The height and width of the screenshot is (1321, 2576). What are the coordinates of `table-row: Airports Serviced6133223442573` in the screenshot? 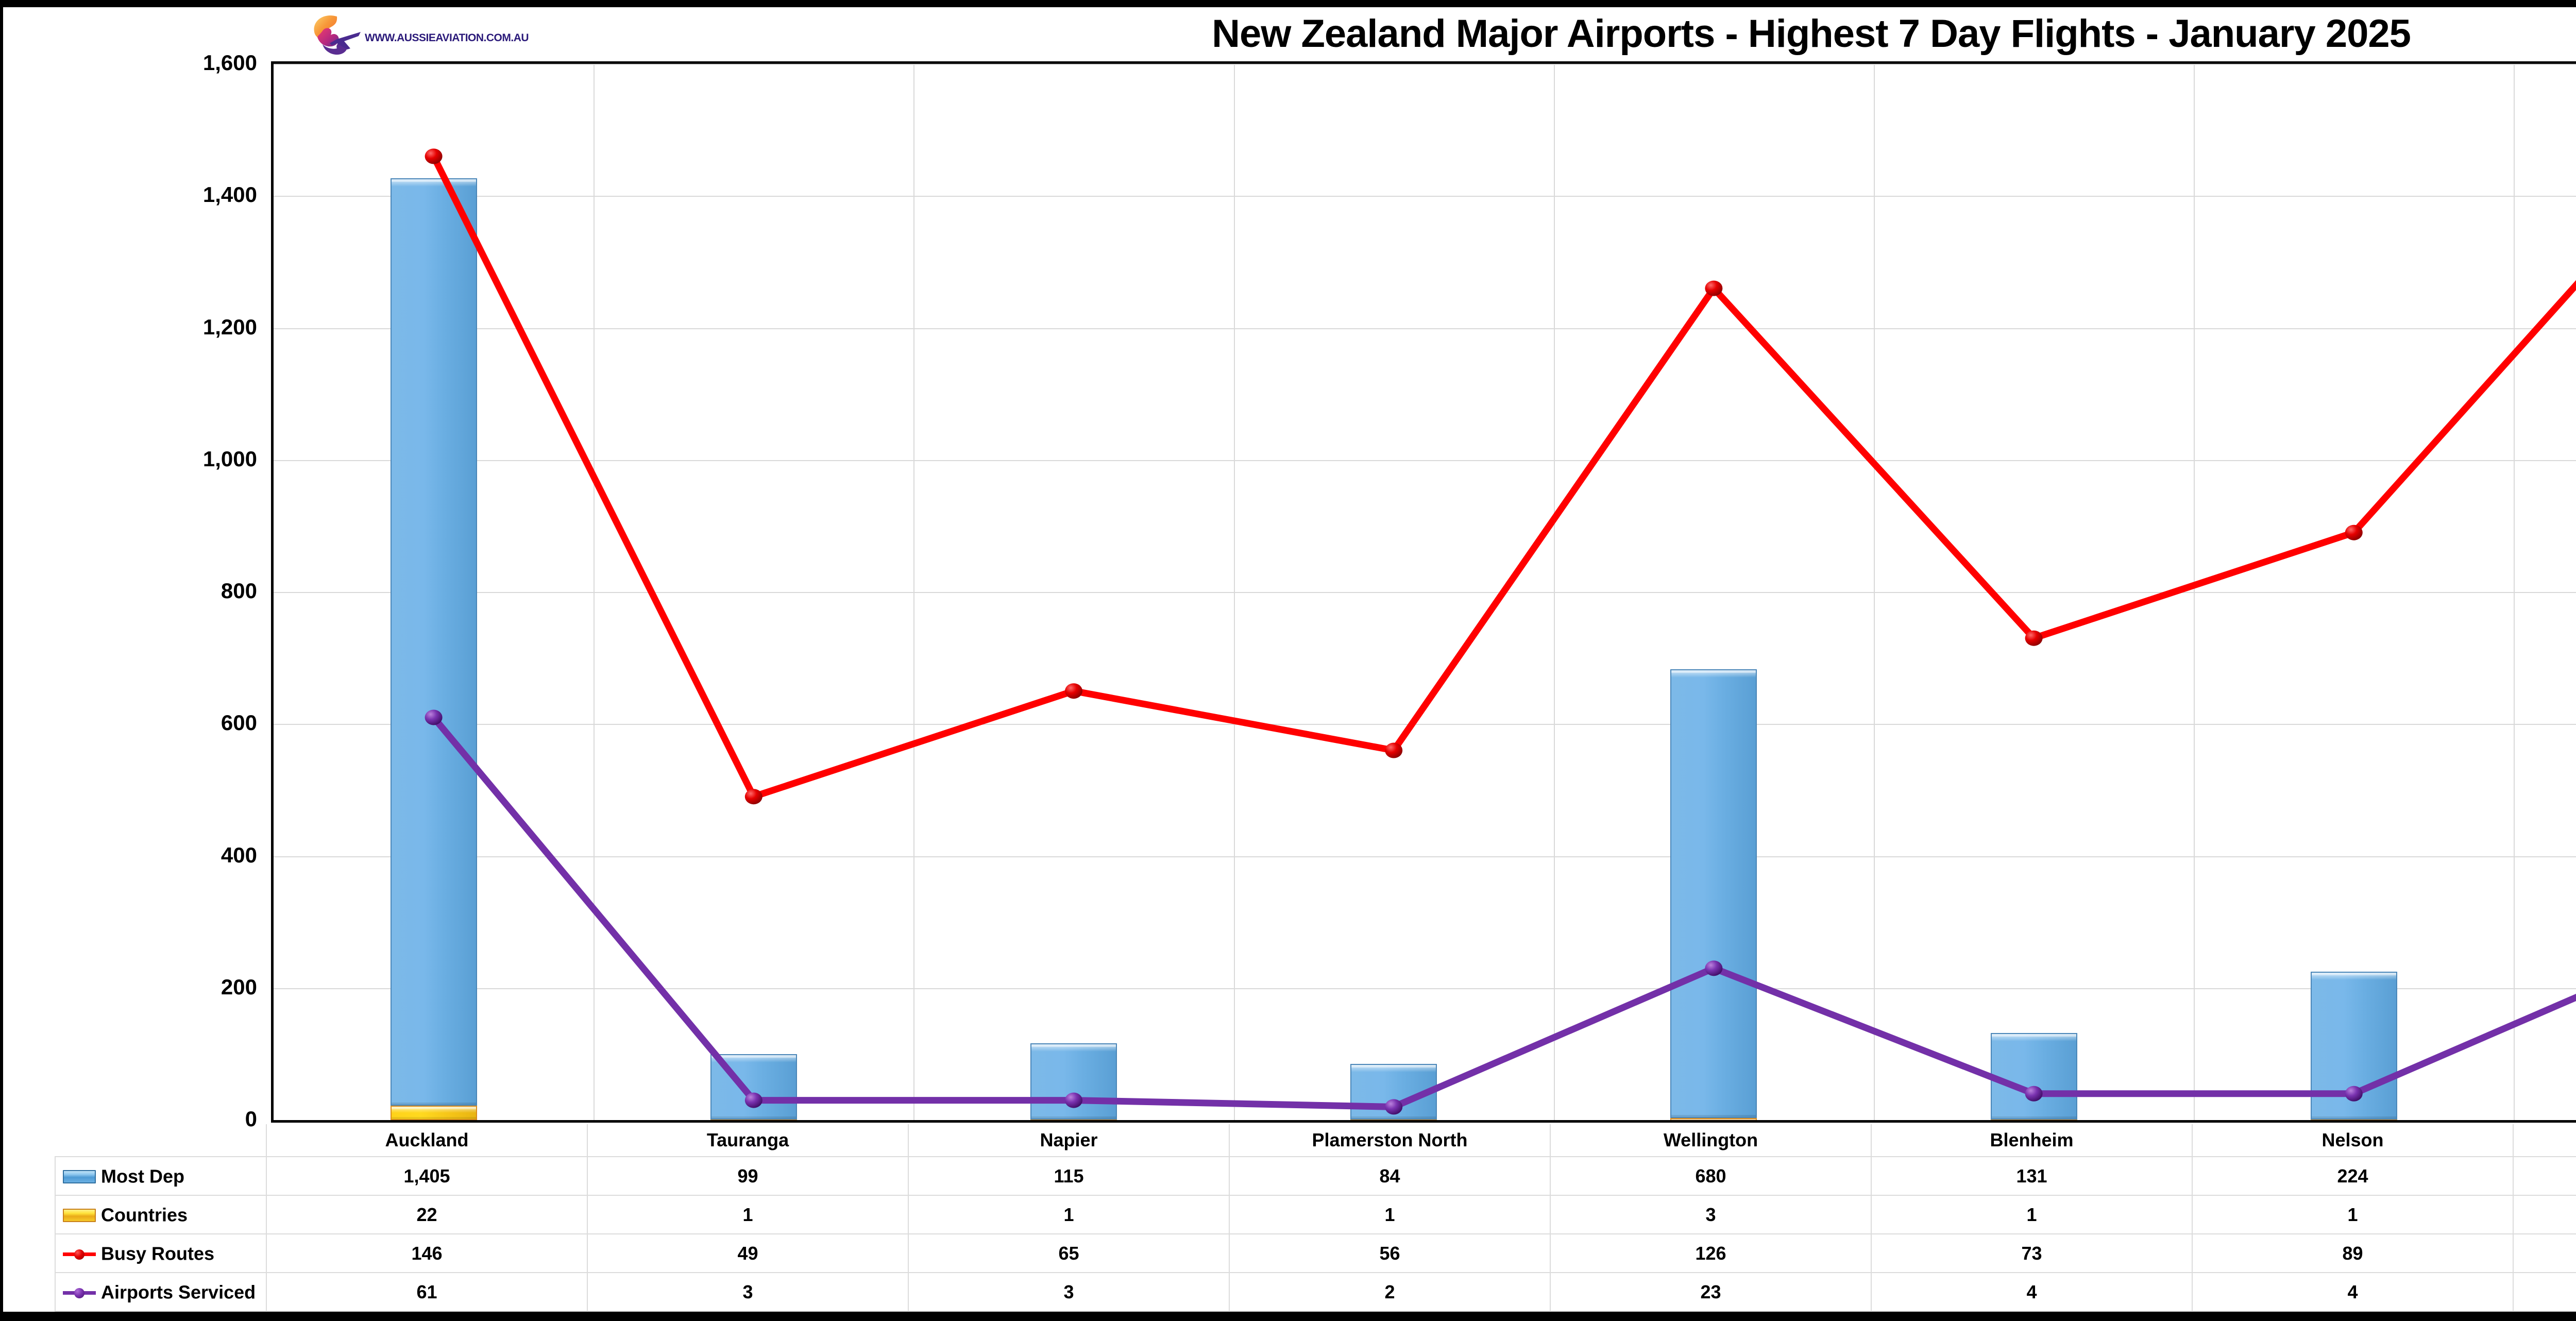 It's located at (1315, 1292).